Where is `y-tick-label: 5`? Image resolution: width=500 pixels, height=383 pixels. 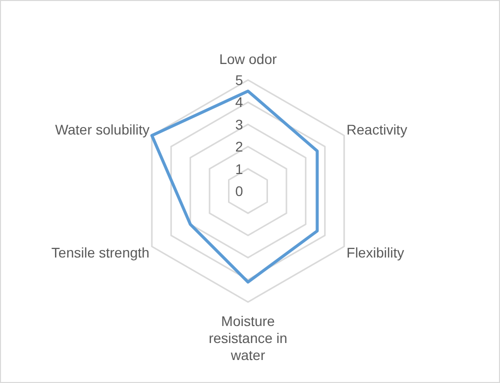
y-tick-label: 5 is located at coordinates (239, 80).